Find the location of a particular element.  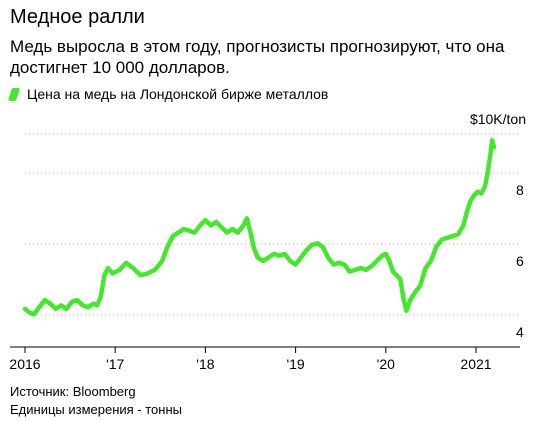

source-note: Источник: Bloomberg is located at coordinates (73, 391).